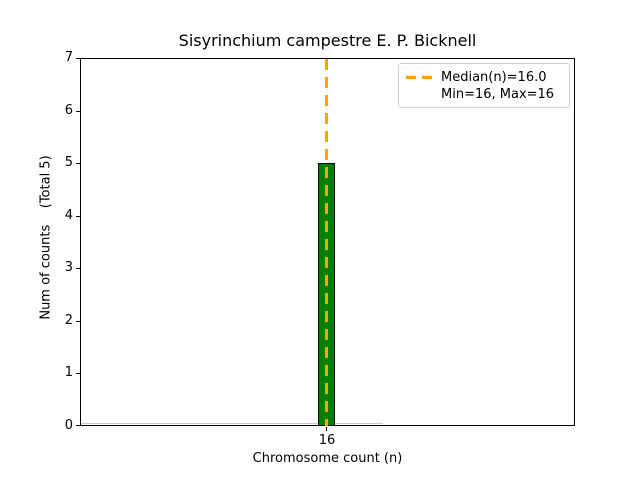  Describe the element at coordinates (68, 110) in the screenshot. I see `y-tick-label: 6` at that location.